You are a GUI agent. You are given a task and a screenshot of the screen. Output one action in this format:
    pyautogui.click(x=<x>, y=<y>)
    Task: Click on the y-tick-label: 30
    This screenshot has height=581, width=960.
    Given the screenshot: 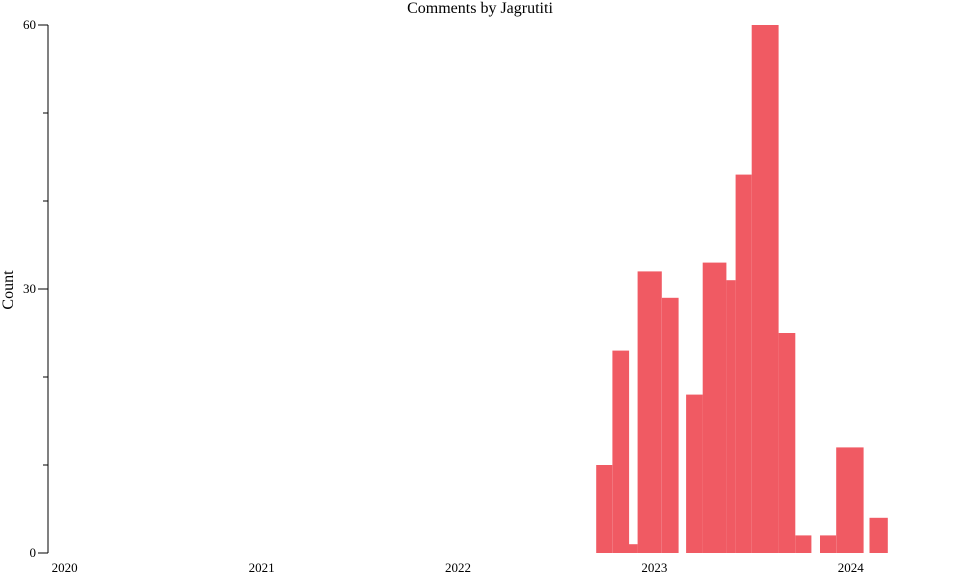 What is the action you would take?
    pyautogui.click(x=29, y=288)
    